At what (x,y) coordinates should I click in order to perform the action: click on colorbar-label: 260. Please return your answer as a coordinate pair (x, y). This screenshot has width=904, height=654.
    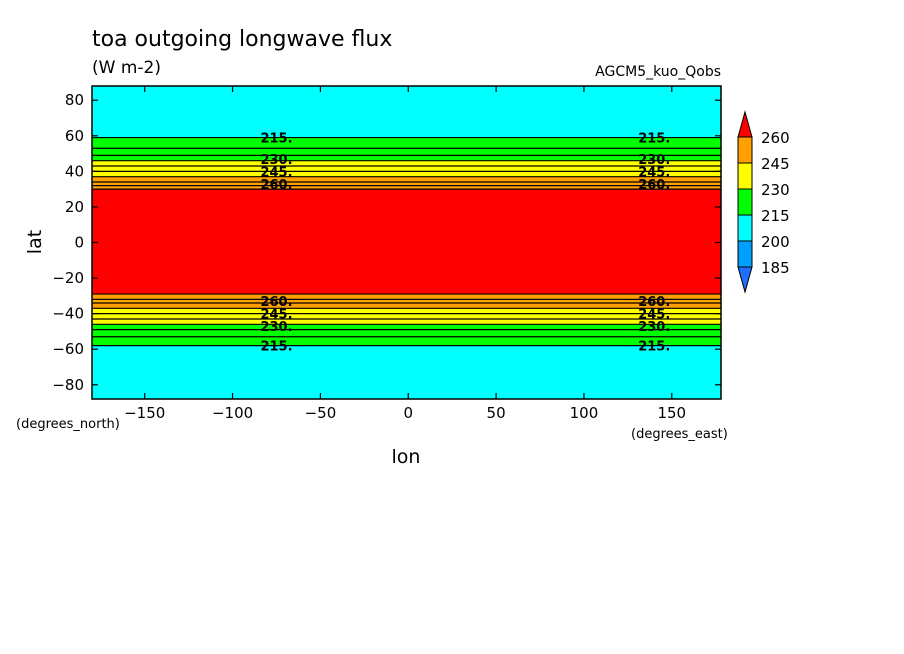
    Looking at the image, I should click on (775, 138).